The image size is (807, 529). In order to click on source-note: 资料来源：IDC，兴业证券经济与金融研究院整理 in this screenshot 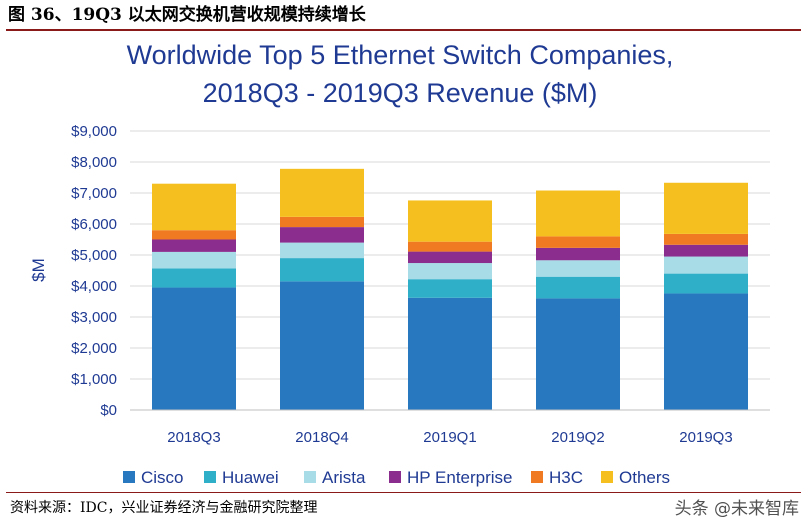, I will do `click(164, 508)`.